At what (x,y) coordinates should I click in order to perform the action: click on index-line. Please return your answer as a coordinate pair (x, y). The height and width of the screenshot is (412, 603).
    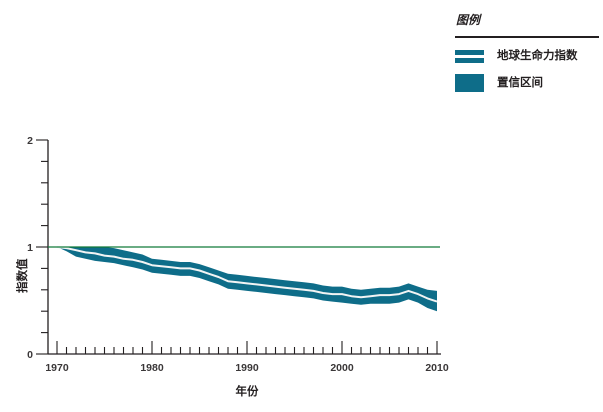
    Looking at the image, I should click on (247, 274).